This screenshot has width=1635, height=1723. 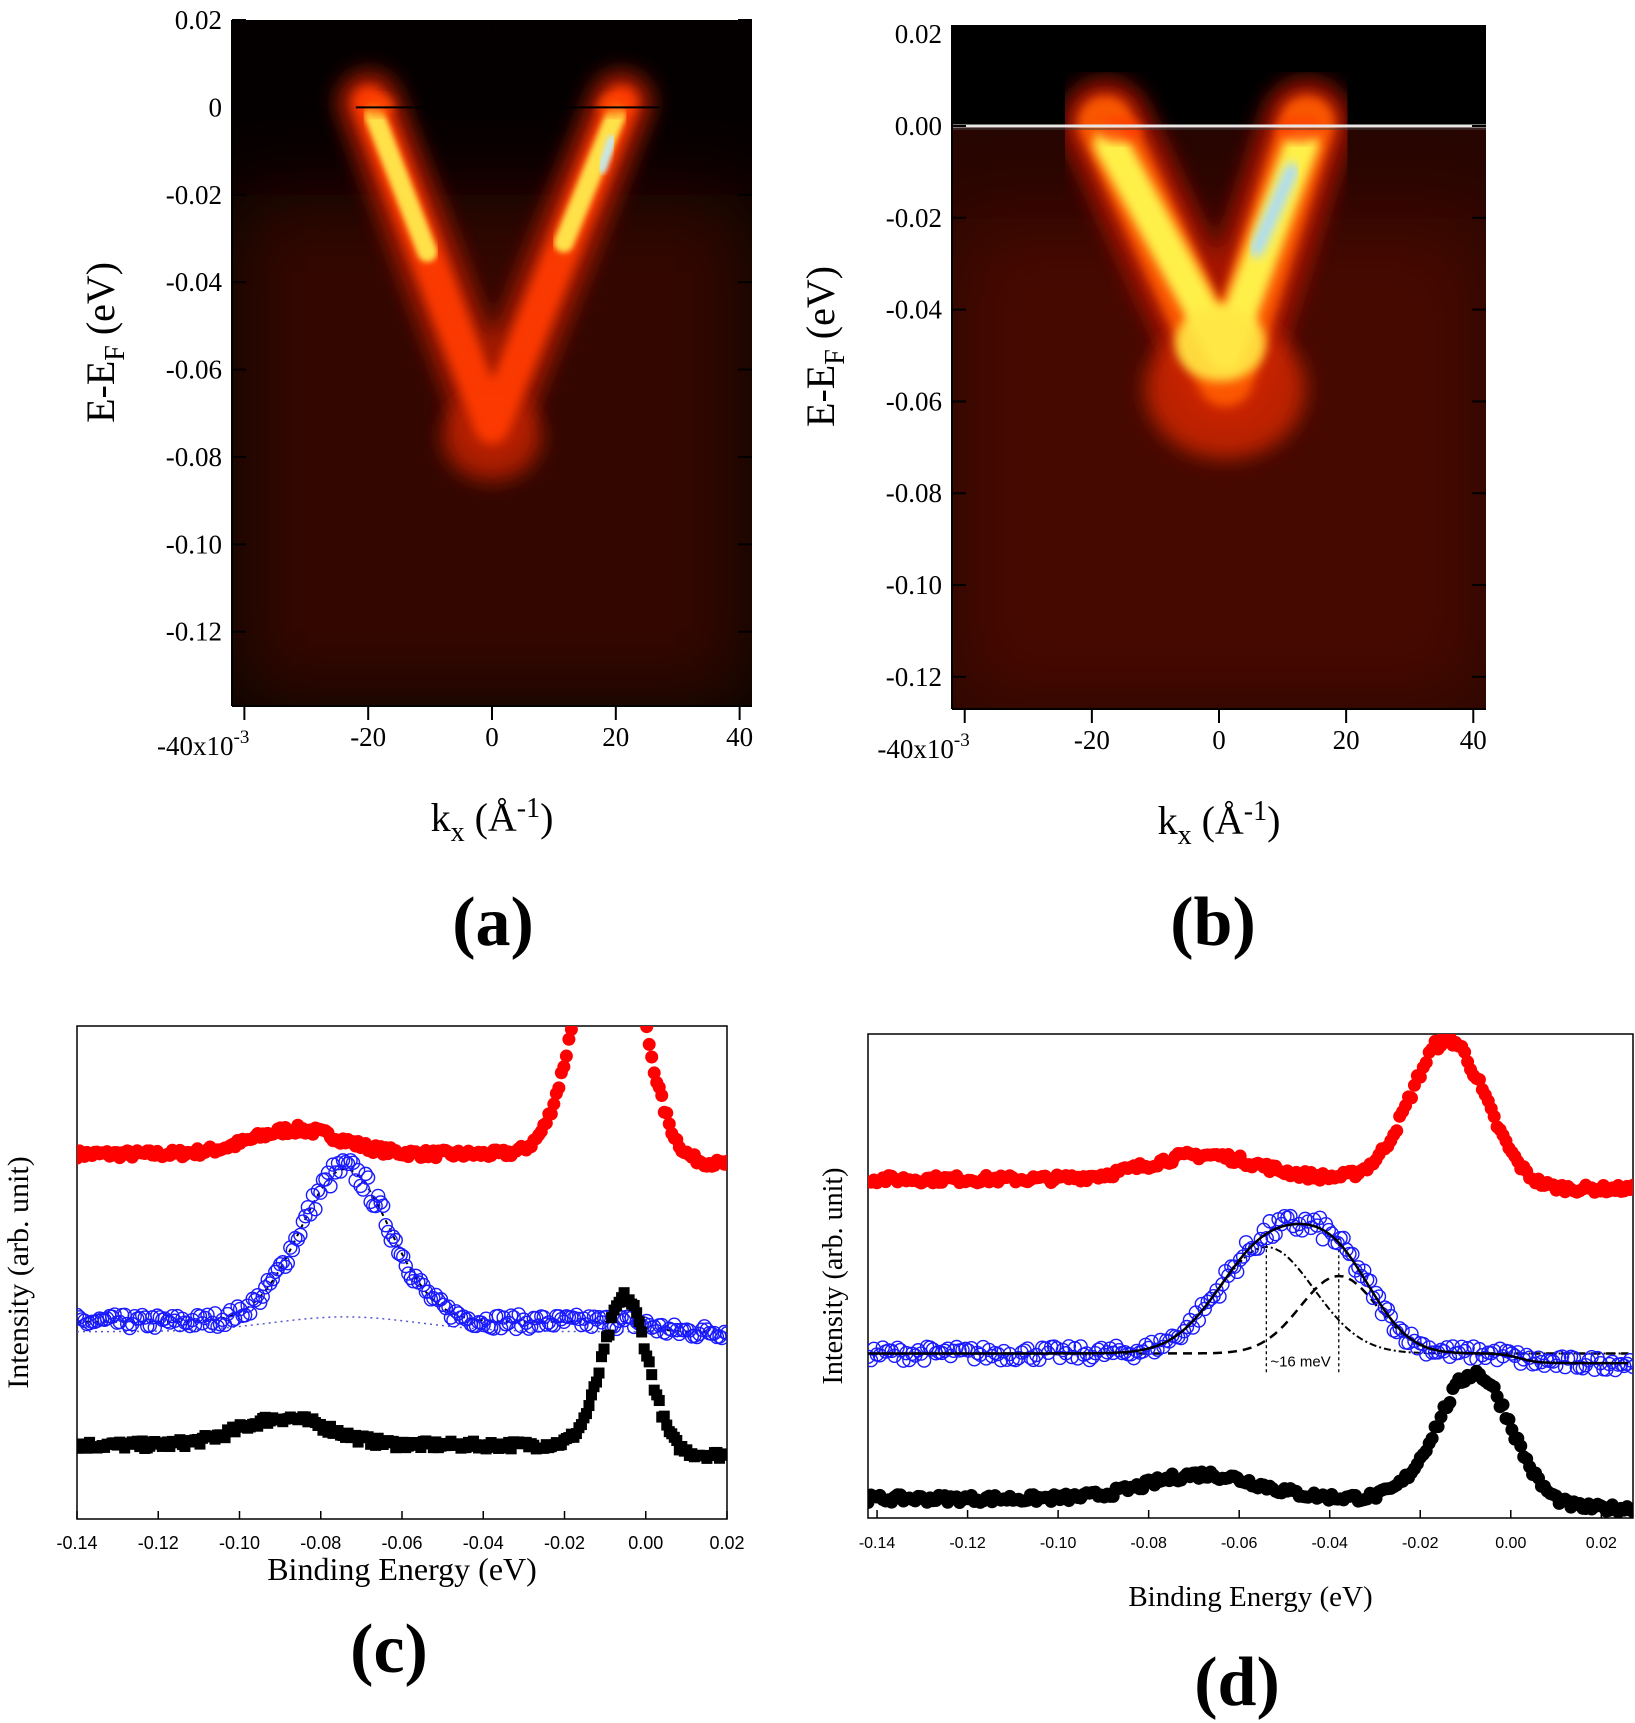 I want to click on y-axis-label: E-EF (eV), so click(x=824, y=346).